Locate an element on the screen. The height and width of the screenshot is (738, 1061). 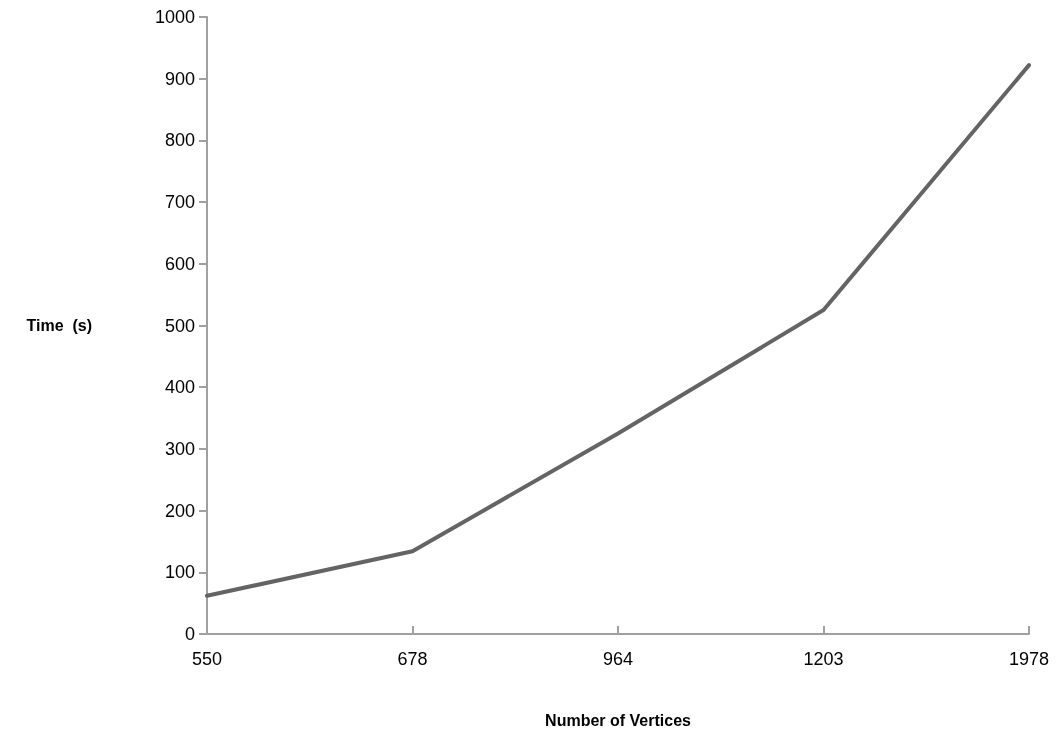
y-tick-label: 1000 is located at coordinates (174, 17).